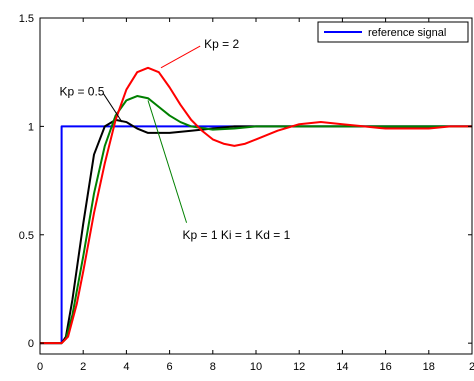  What do you see at coordinates (213, 367) in the screenshot?
I see `x-tick-label: 8` at bounding box center [213, 367].